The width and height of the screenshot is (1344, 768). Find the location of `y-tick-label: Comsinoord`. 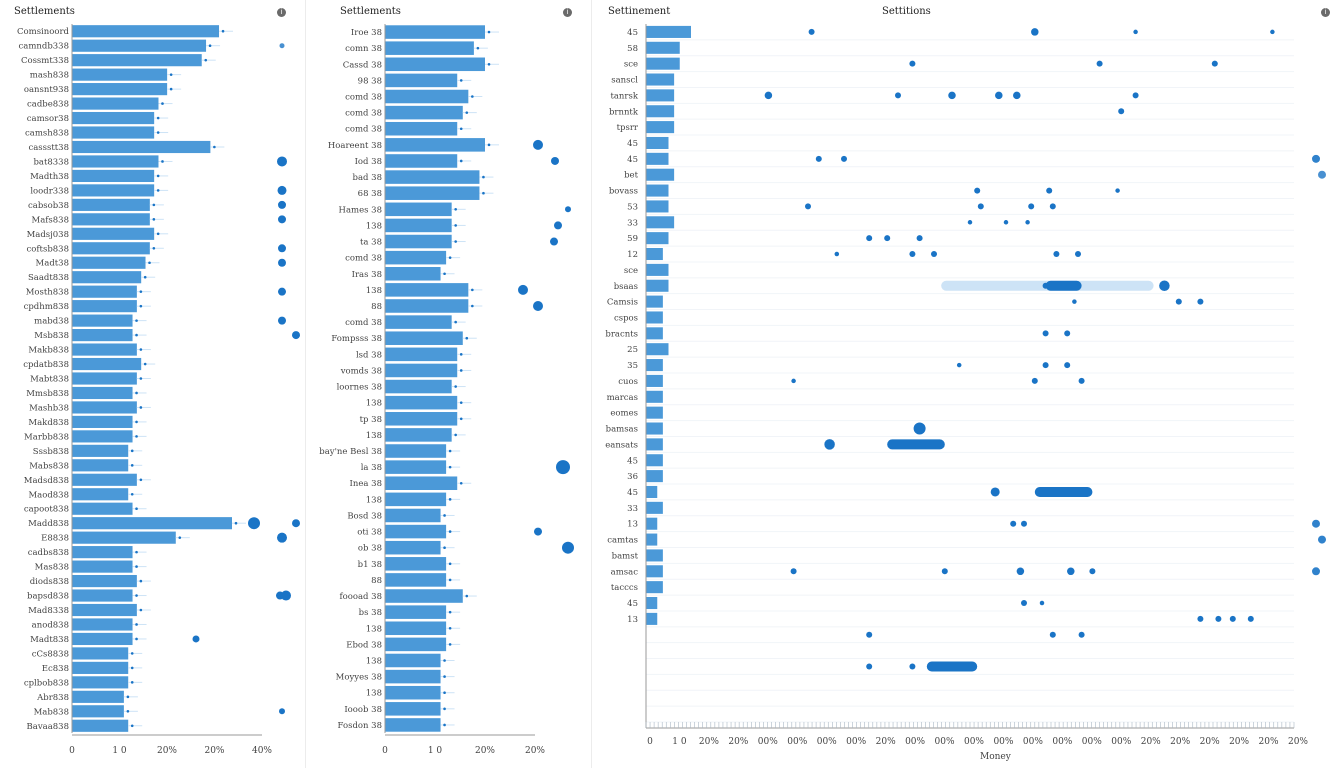

y-tick-label: Comsinoord is located at coordinates (43, 32).